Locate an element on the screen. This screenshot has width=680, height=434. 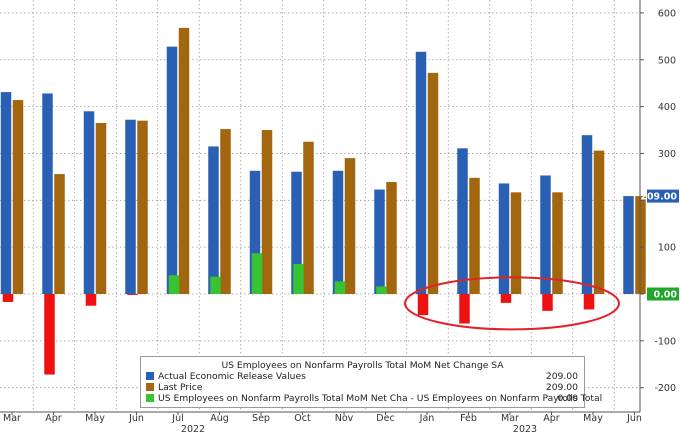
y-tick-label: 100 is located at coordinates (667, 248).